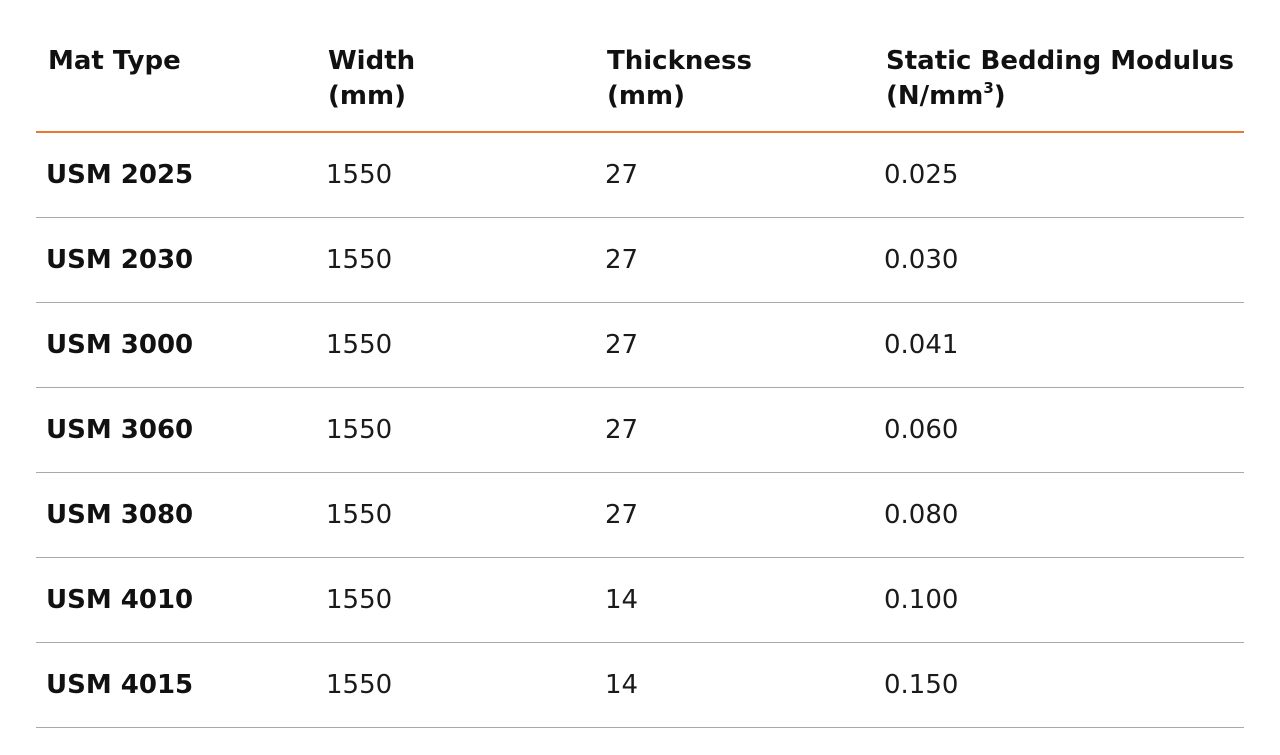  I want to click on table-row: USM 3080 1550 27 0.080, so click(640, 515).